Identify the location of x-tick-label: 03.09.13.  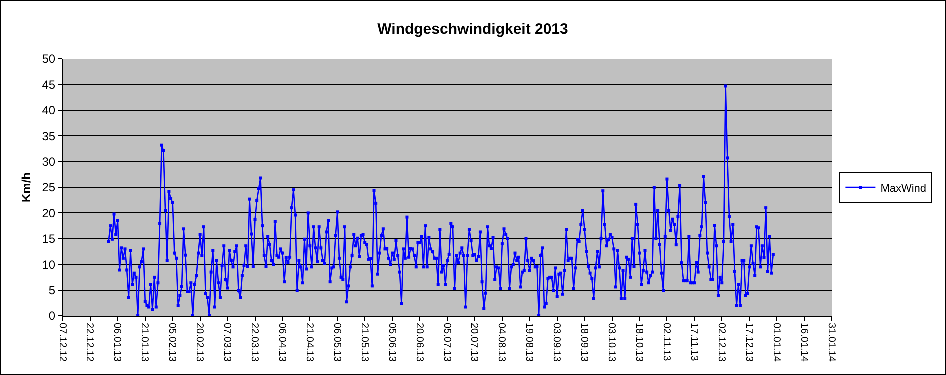
(556, 342).